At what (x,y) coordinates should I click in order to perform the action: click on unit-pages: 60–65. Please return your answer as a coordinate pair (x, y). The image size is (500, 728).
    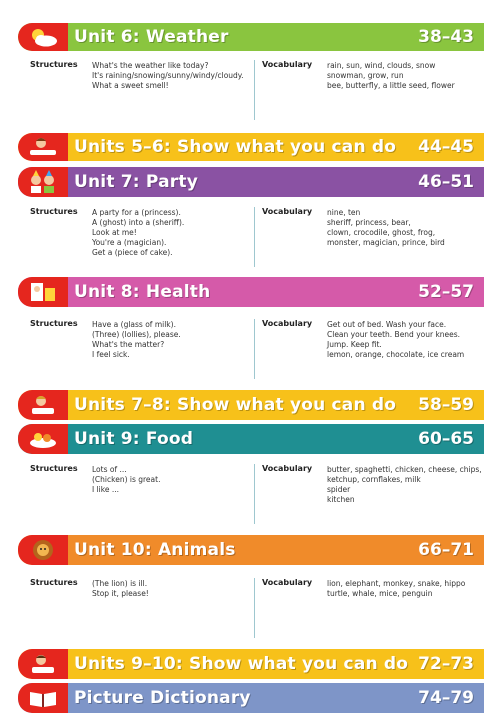
    Looking at the image, I should click on (446, 439).